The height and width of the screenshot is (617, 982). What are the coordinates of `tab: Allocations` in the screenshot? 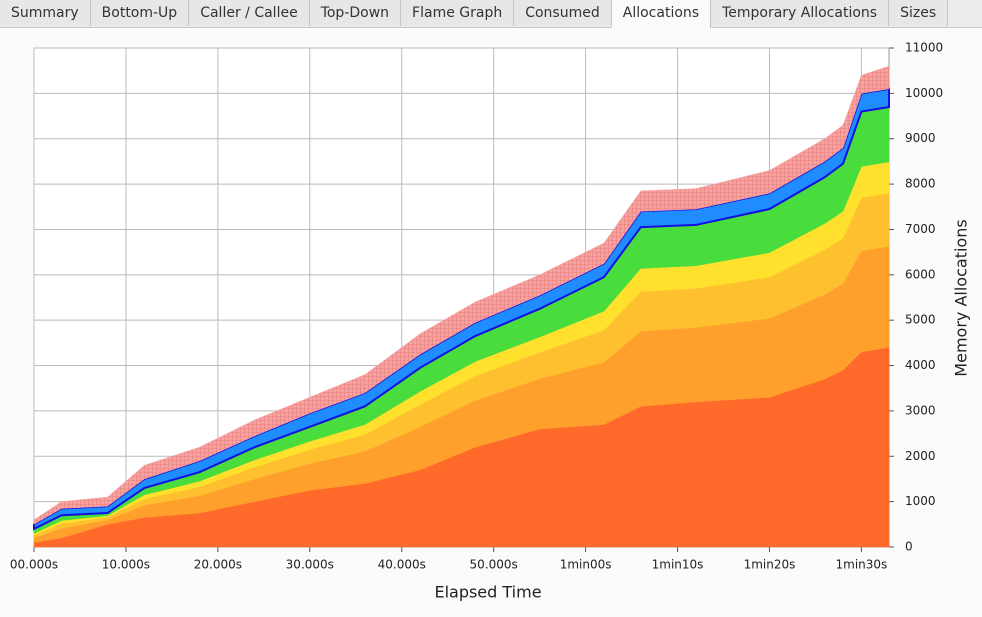 It's located at (661, 14).